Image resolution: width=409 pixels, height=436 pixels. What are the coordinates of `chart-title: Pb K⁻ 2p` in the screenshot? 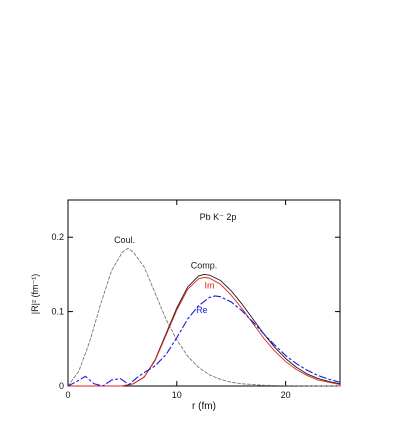 It's located at (218, 217).